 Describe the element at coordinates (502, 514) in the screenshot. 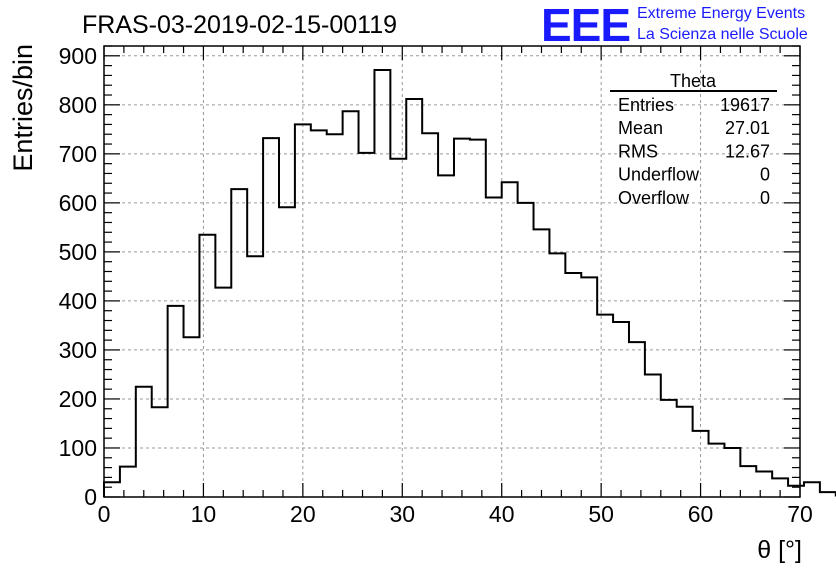

I see `x-tick-label: 40` at that location.